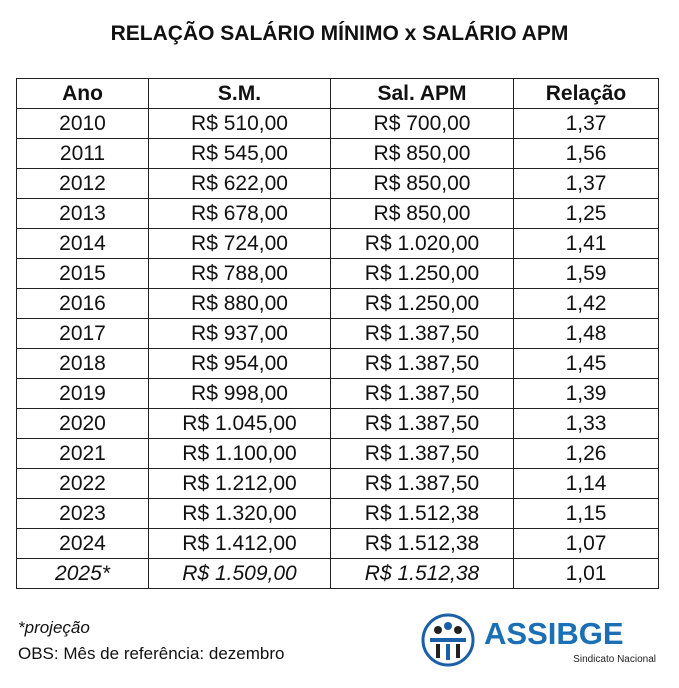  Describe the element at coordinates (82, 513) in the screenshot. I see `table-cell: 2023` at that location.